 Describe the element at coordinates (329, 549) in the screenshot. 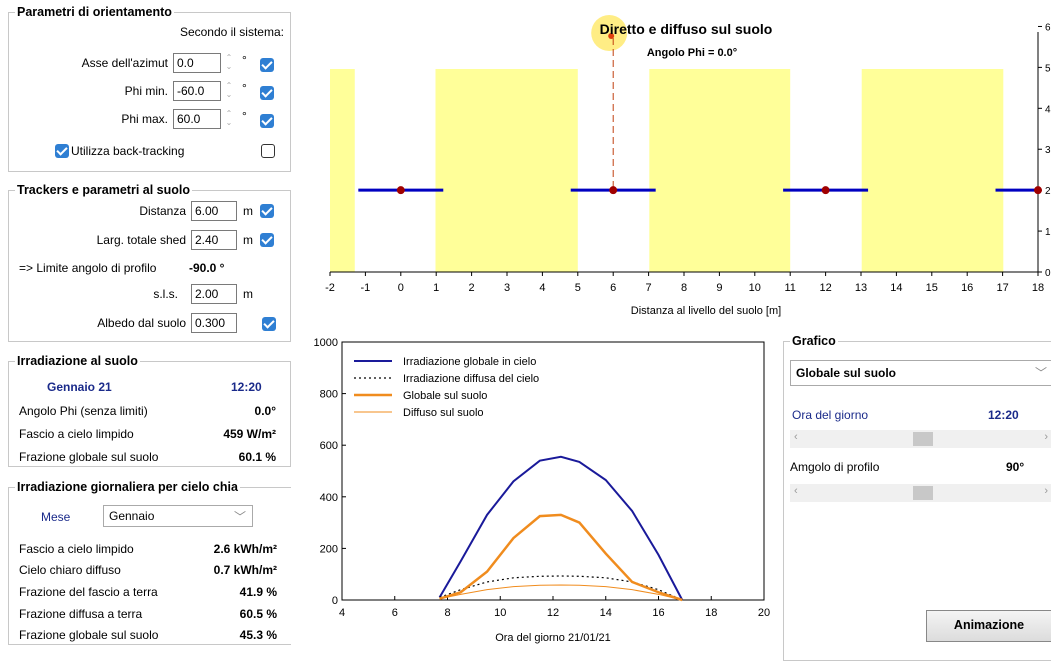

I see `y-tick-label: 200` at that location.